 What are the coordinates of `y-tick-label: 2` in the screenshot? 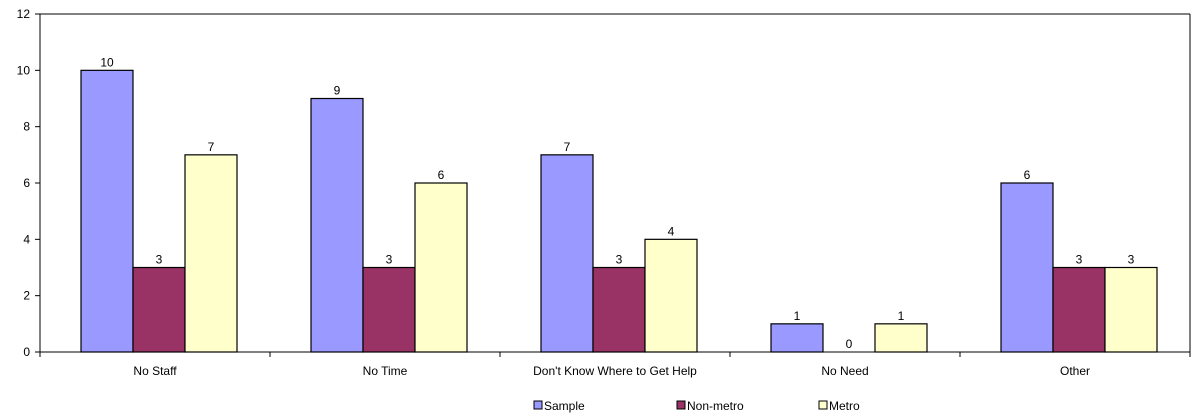 It's located at (26, 296).